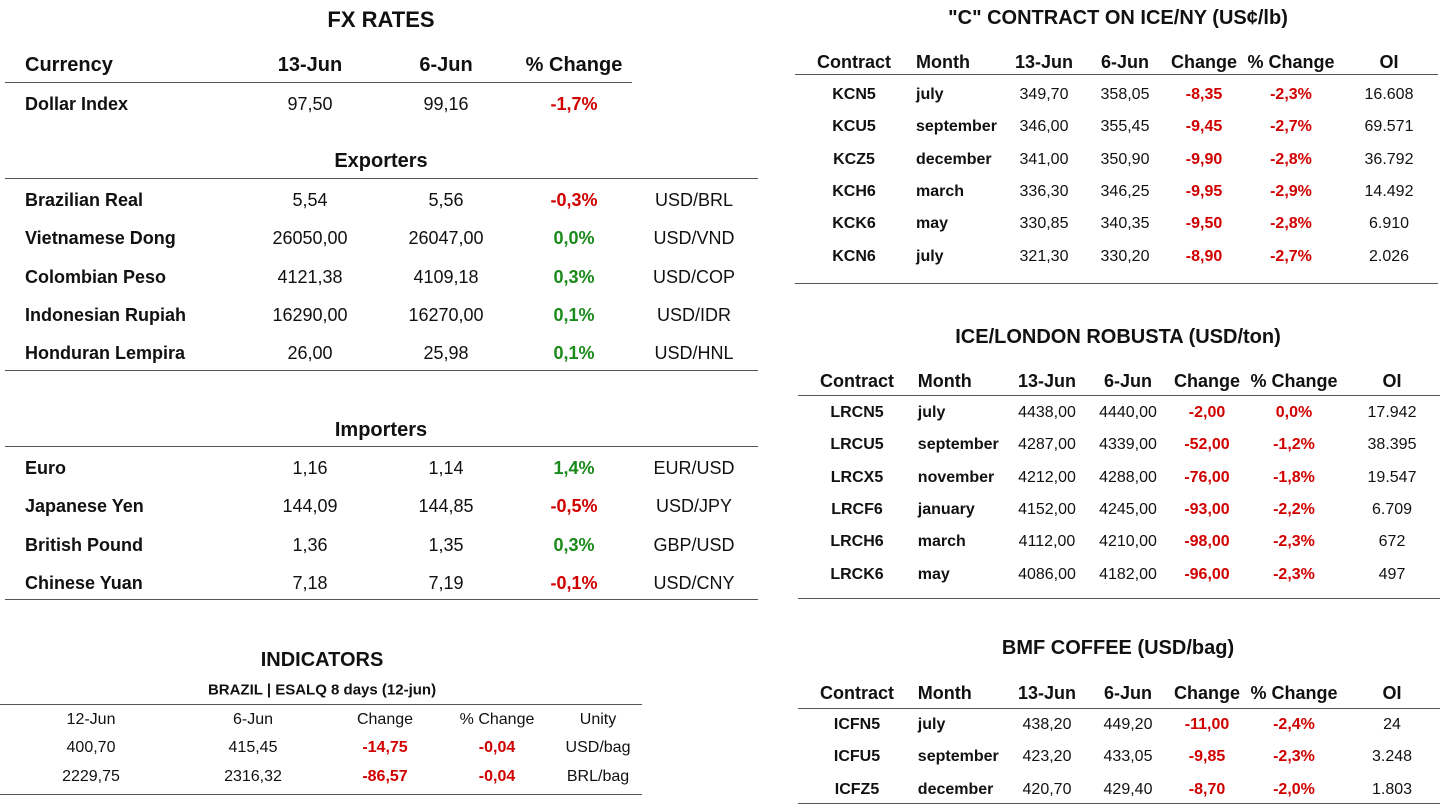 The height and width of the screenshot is (806, 1443). I want to click on cell: 0,0%, so click(1294, 412).